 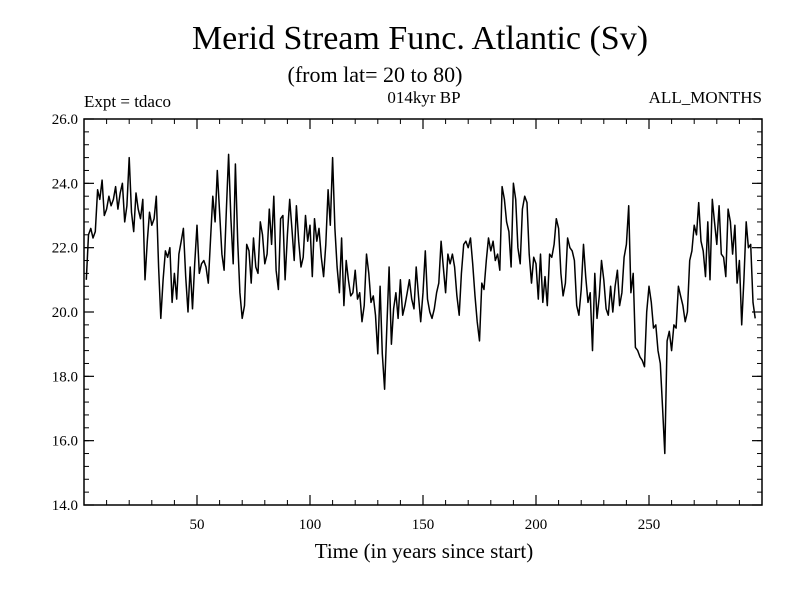 What do you see at coordinates (65, 120) in the screenshot?
I see `y-tick-label: 26.0` at bounding box center [65, 120].